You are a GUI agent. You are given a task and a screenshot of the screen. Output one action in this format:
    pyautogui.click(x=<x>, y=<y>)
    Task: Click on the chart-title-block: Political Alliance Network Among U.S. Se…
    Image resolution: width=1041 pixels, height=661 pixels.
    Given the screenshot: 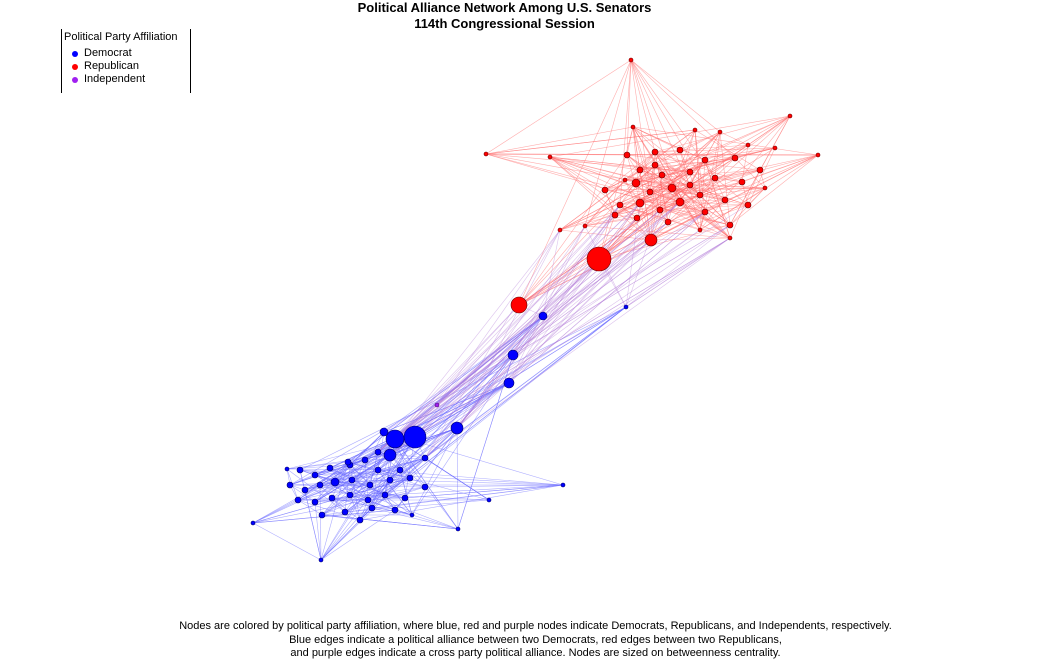 What is the action you would take?
    pyautogui.click(x=504, y=16)
    